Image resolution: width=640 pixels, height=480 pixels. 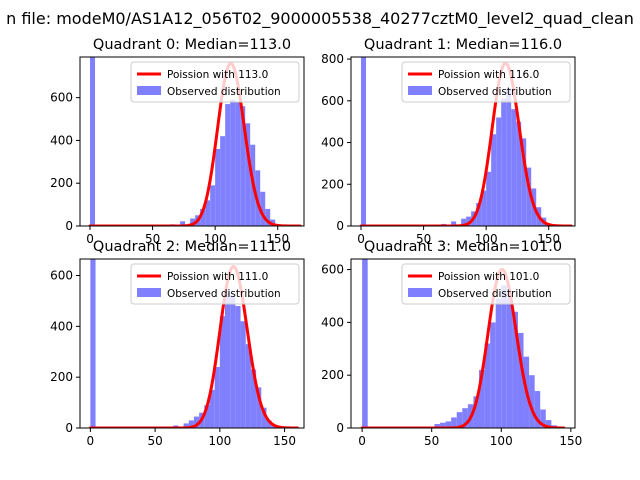 What do you see at coordinates (192, 45) in the screenshot?
I see `subplot-title: Quadrant 0: Median=113.0` at bounding box center [192, 45].